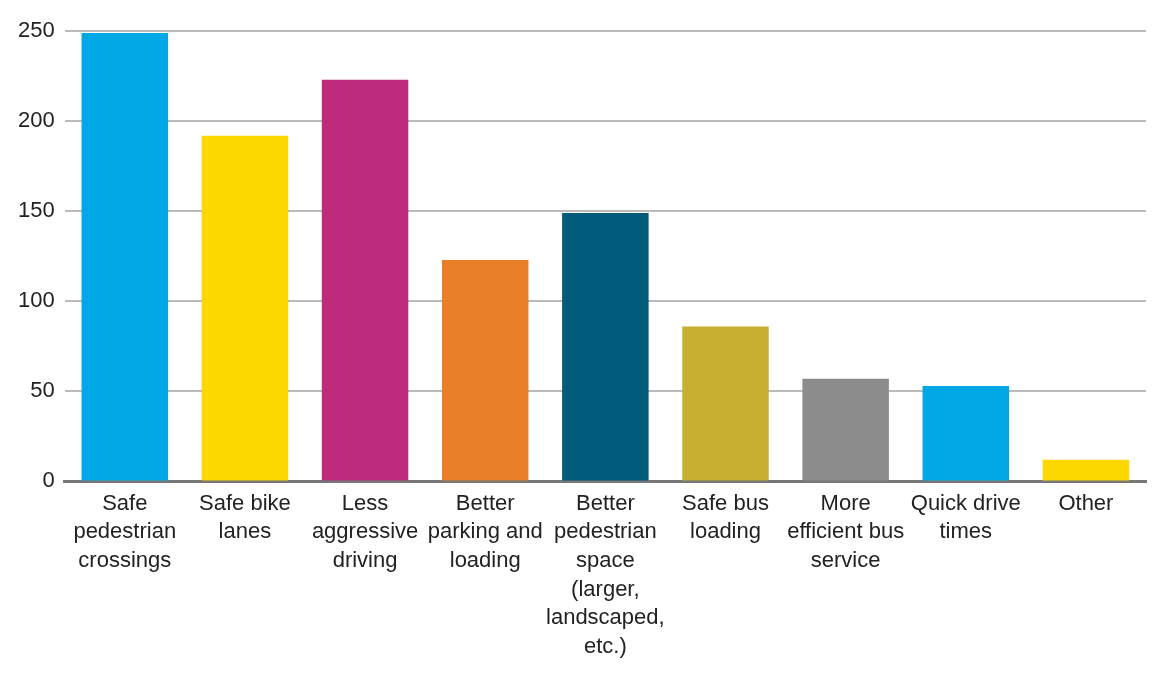  Describe the element at coordinates (42, 390) in the screenshot. I see `y-tick-label: 50` at that location.